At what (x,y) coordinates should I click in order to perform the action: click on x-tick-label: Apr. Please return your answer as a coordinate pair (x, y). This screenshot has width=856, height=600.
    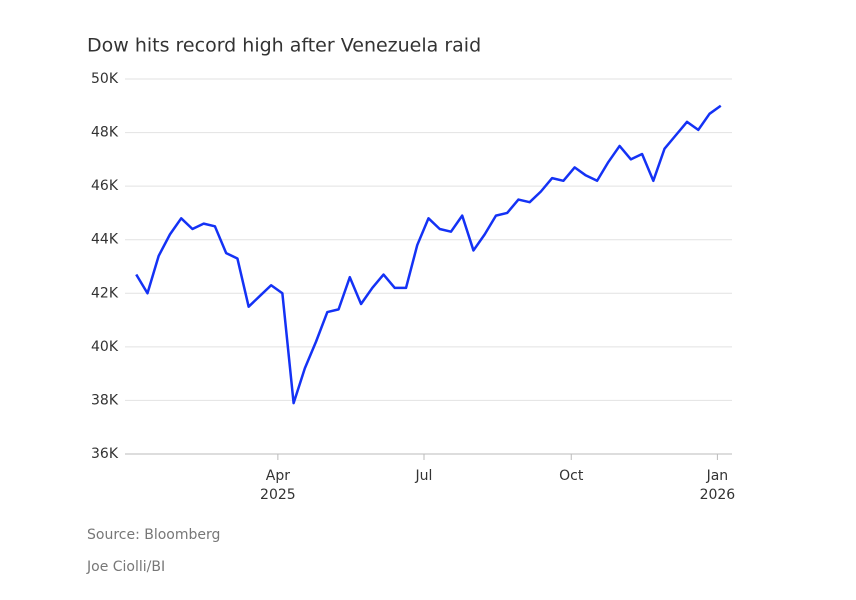
    Looking at the image, I should click on (278, 476).